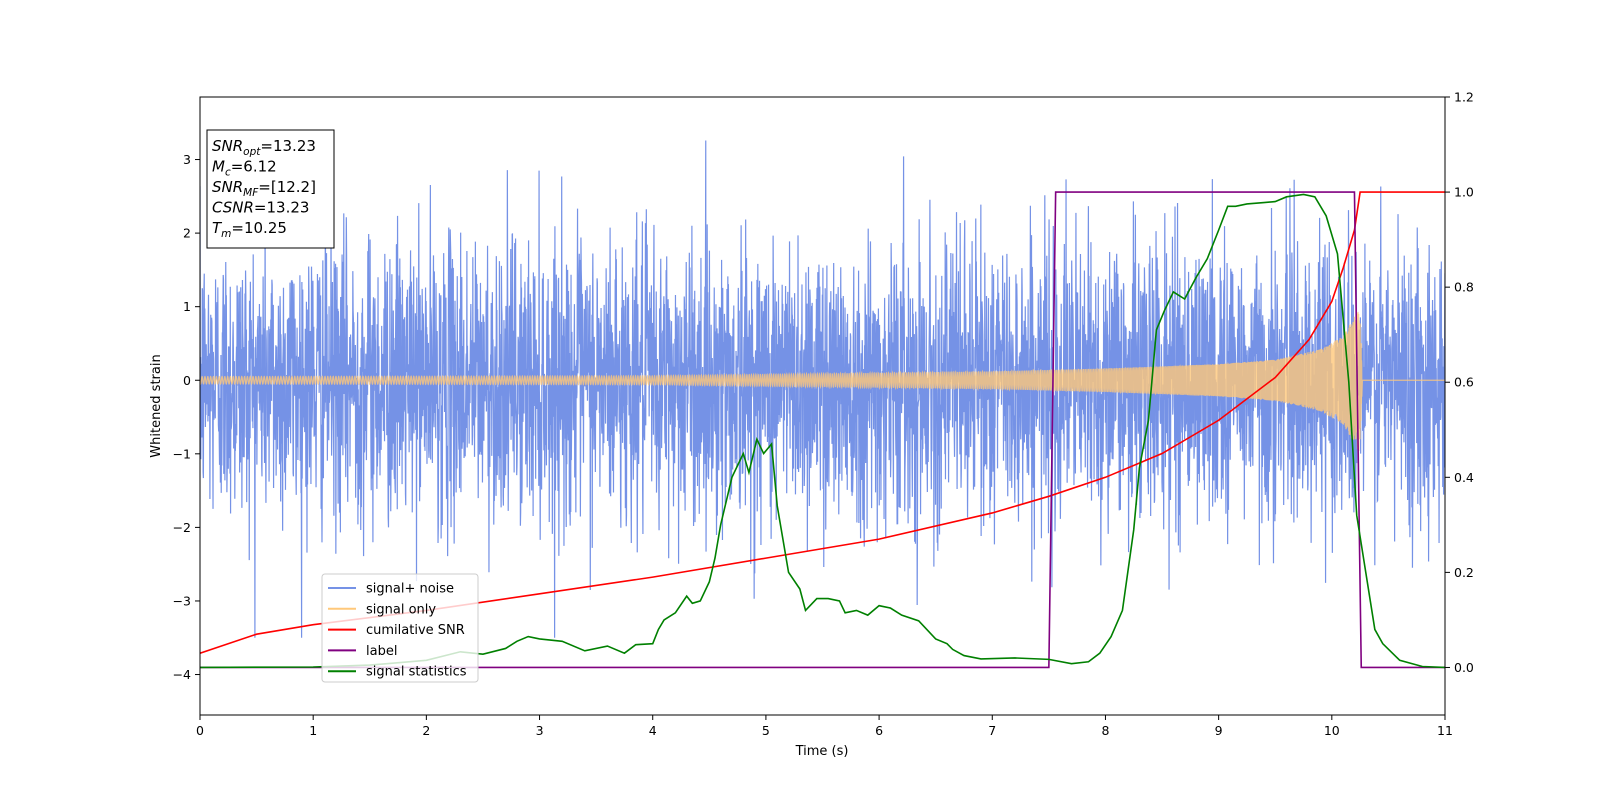  What do you see at coordinates (187, 233) in the screenshot?
I see `left-y-tick-label: 2` at bounding box center [187, 233].